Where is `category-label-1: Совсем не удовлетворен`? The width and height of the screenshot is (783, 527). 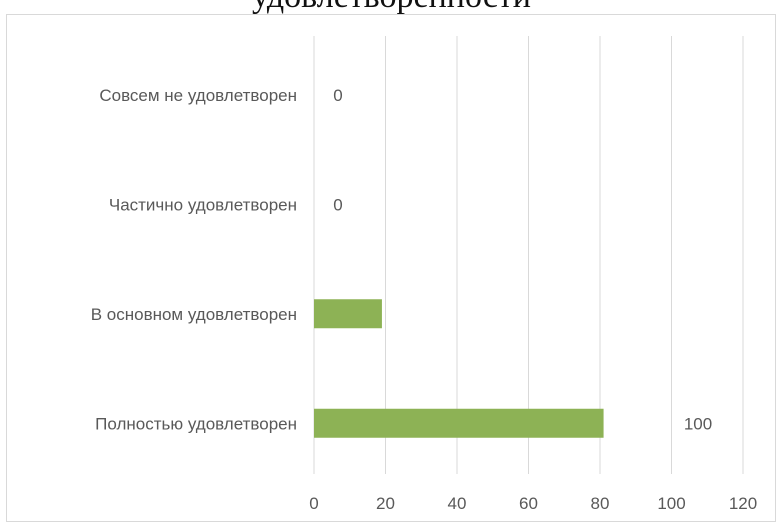
category-label-1: Совсем не удовлетворен is located at coordinates (198, 95).